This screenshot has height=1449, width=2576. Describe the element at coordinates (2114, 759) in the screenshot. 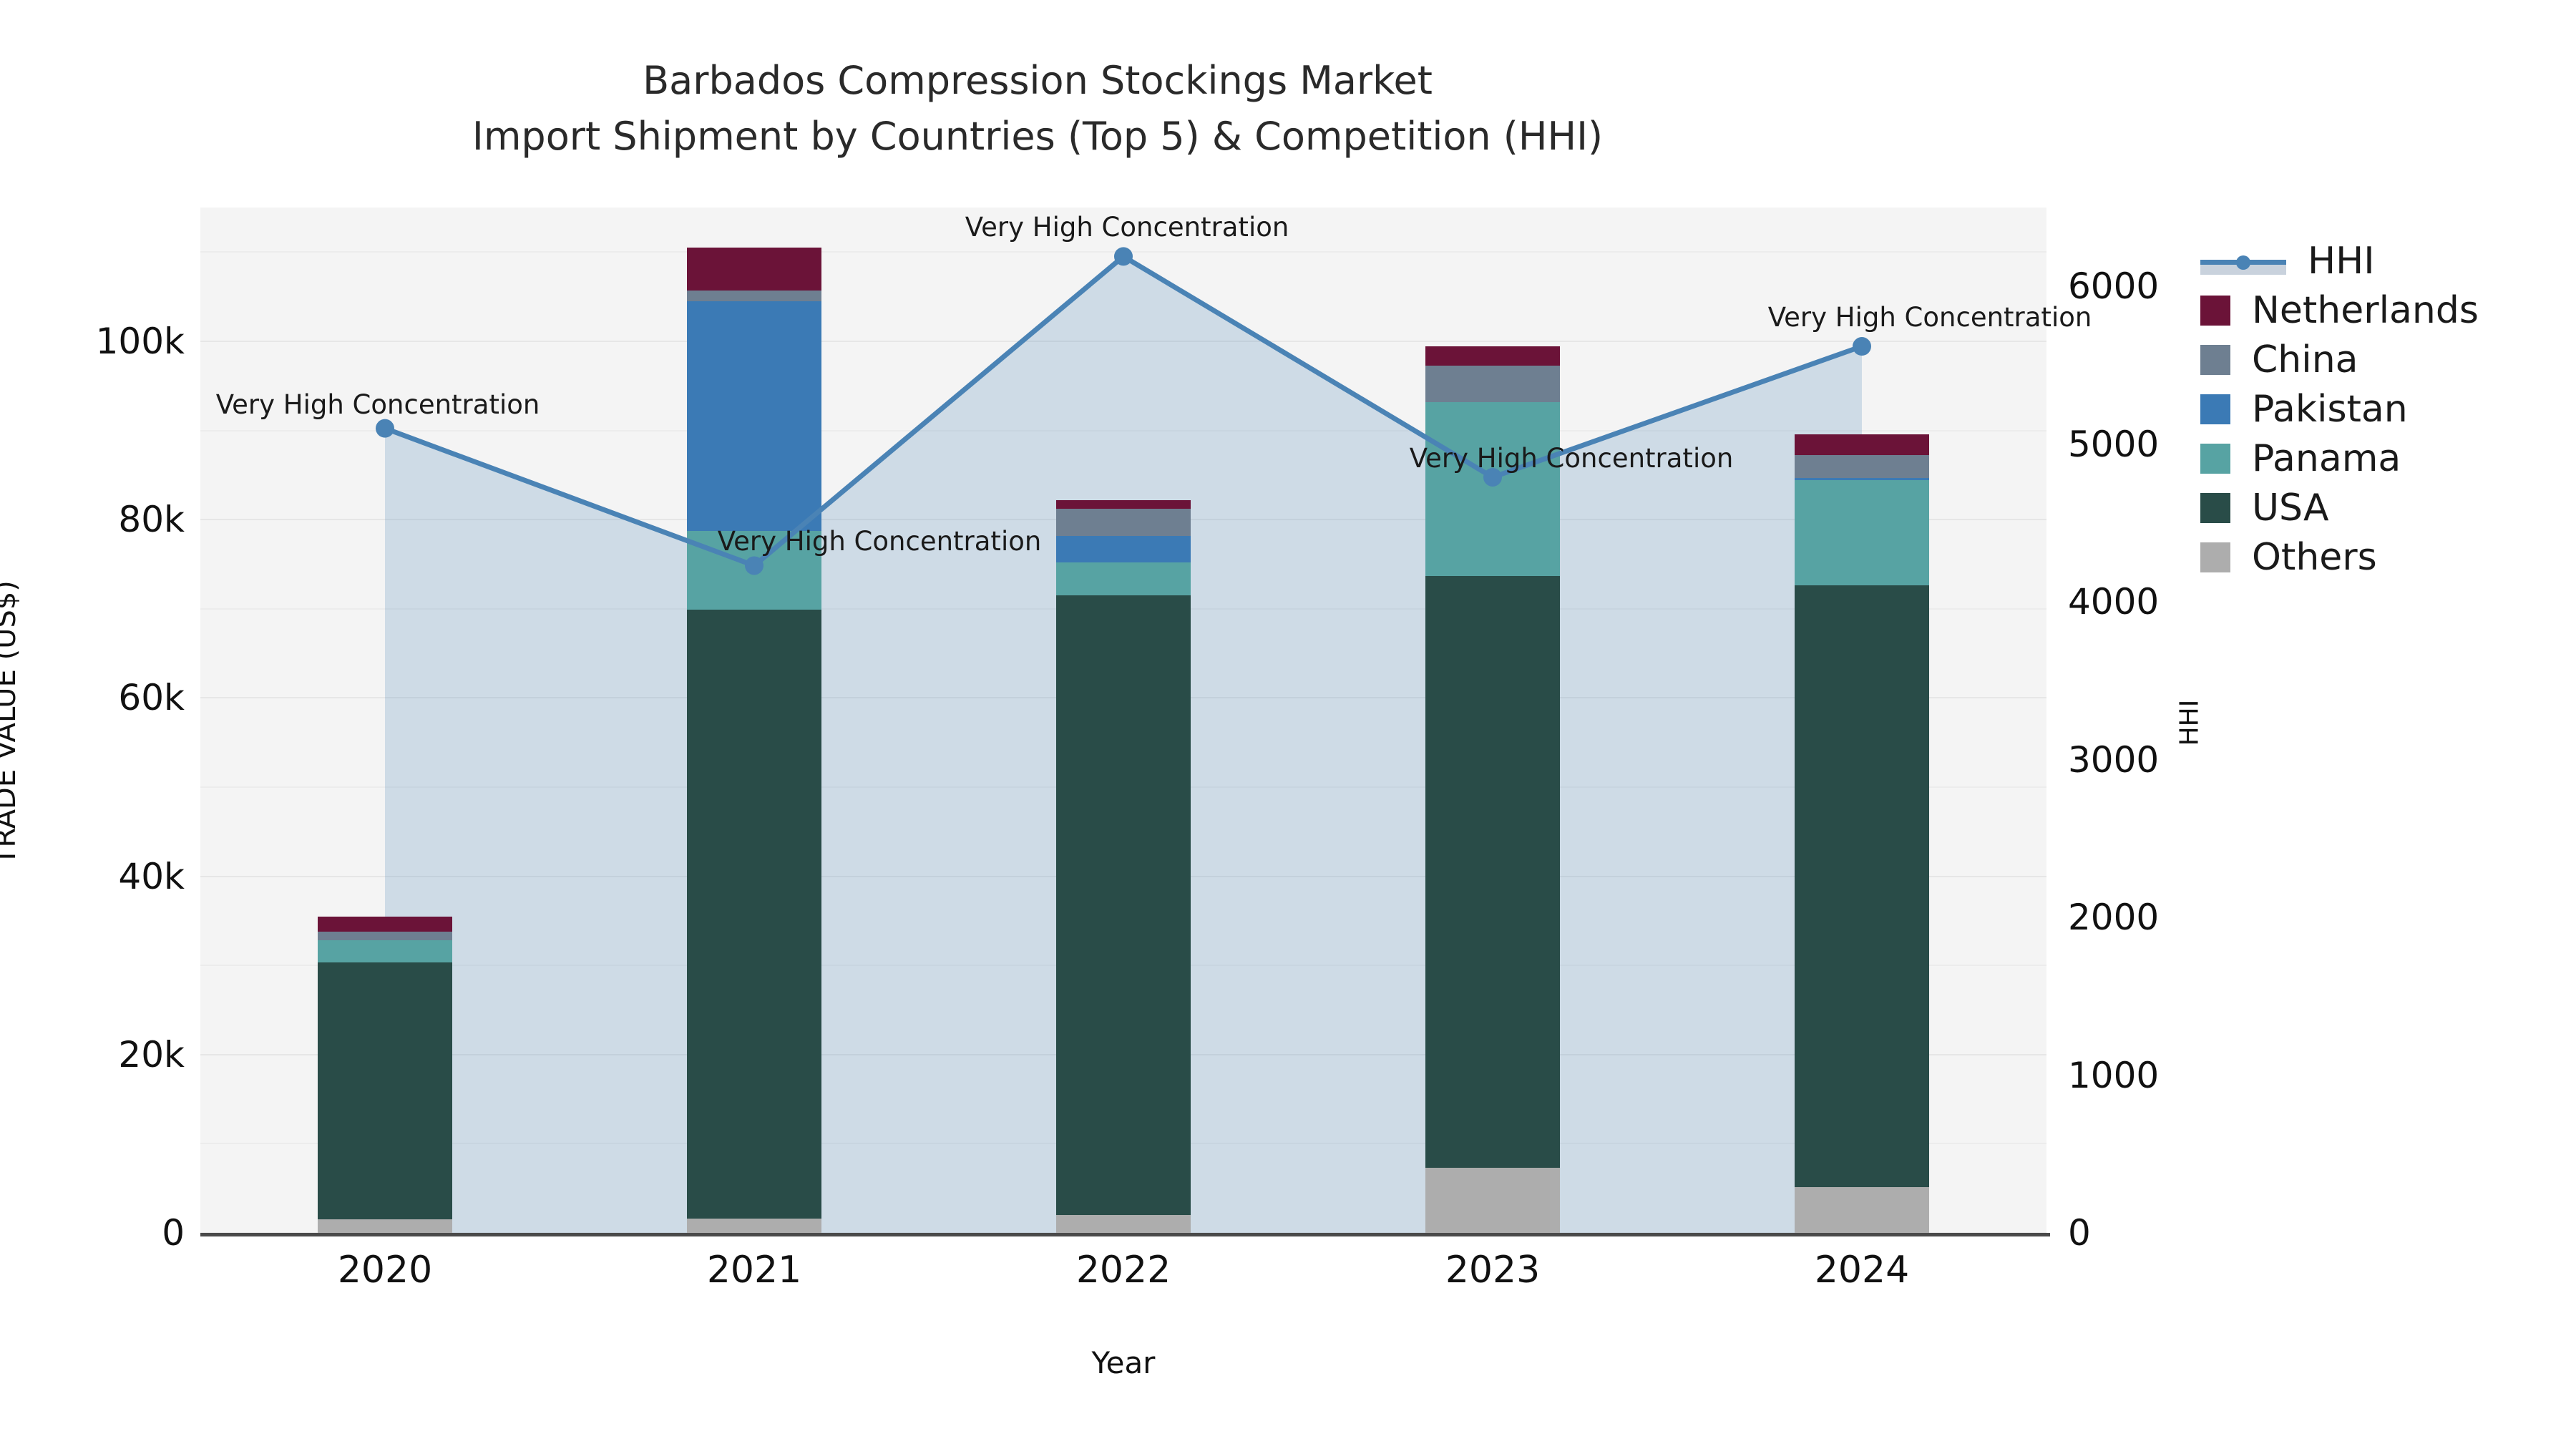

I see `y-axis-right-tick: 3000` at that location.